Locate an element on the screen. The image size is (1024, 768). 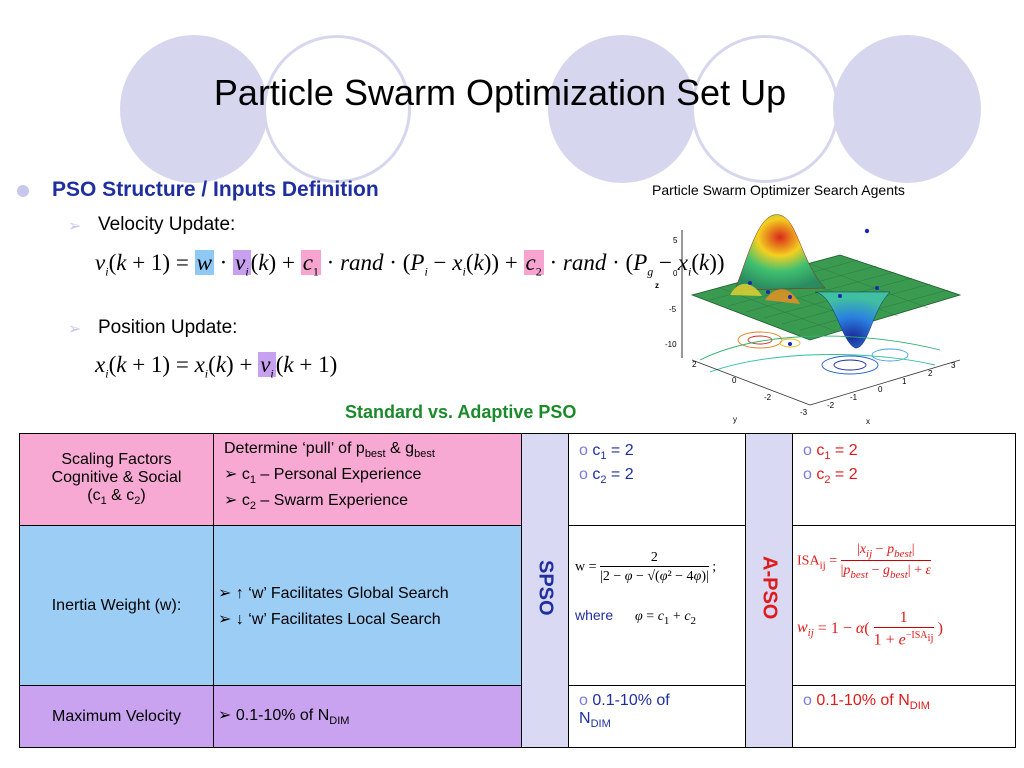
apso-scaling-values: o c1 = 2 o c2 = 2 is located at coordinates (904, 479).